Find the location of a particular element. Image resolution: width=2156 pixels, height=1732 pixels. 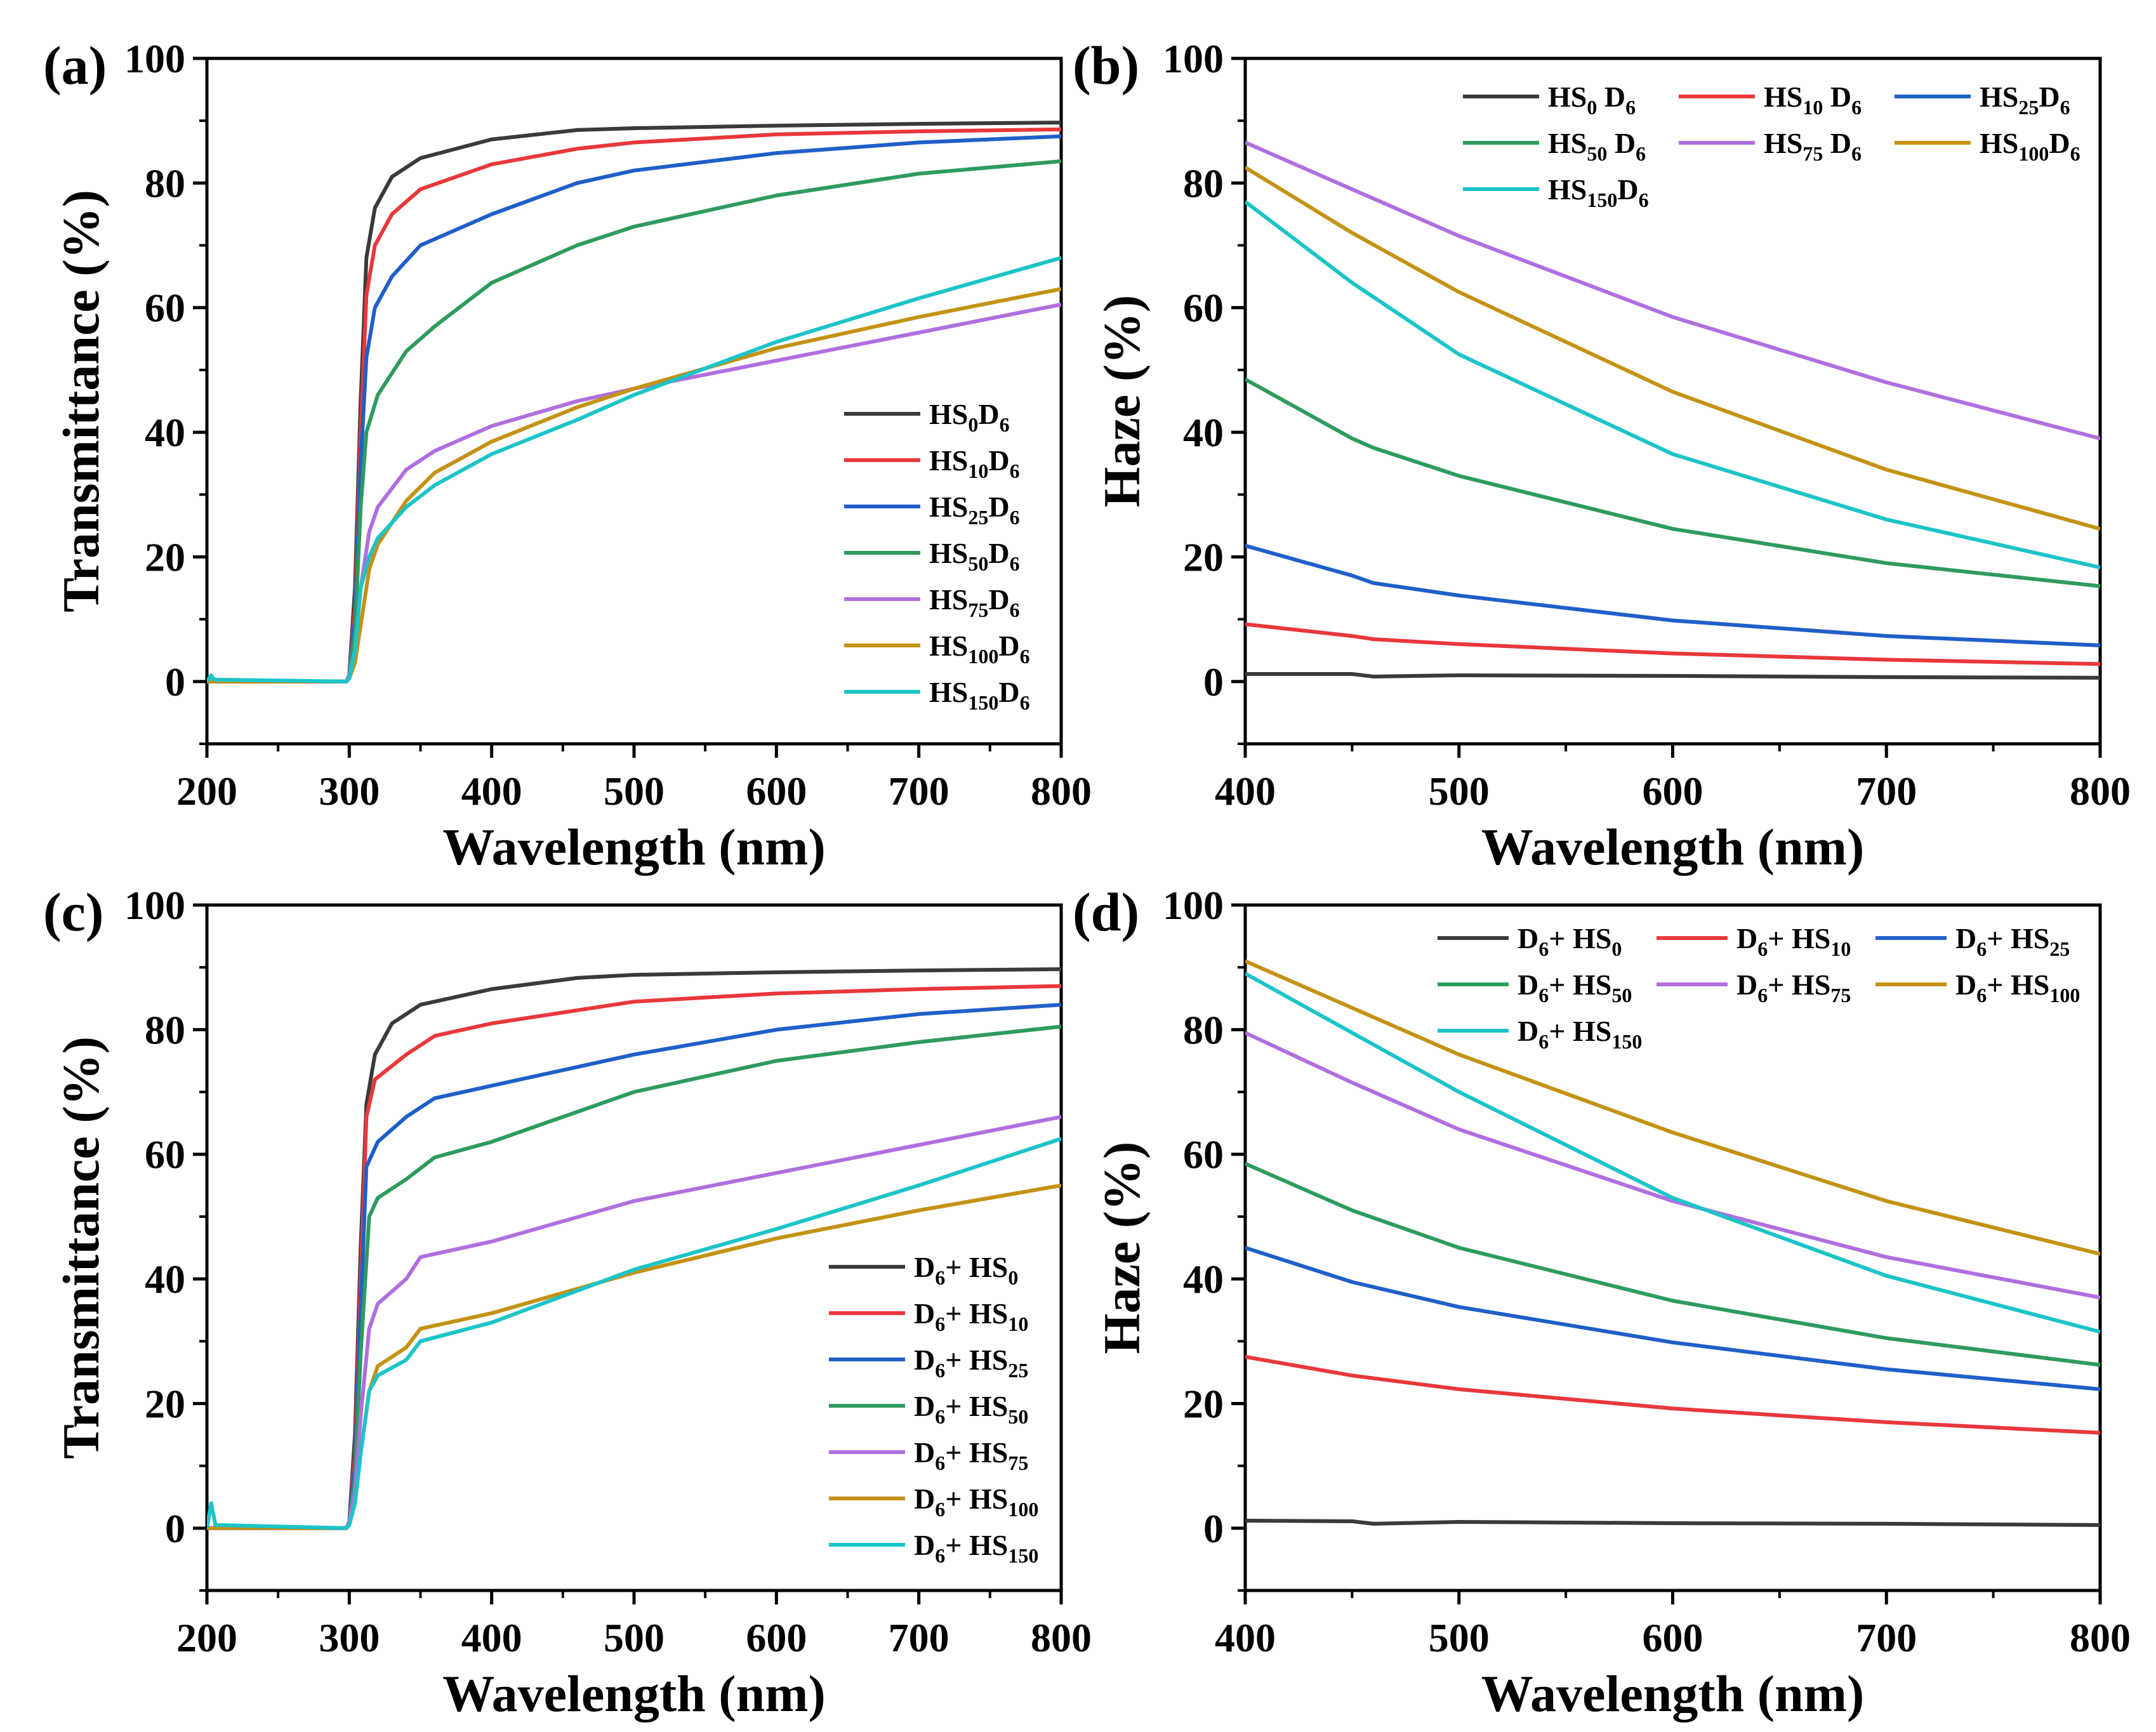

legend-entry: HS0D6 is located at coordinates (969, 417).